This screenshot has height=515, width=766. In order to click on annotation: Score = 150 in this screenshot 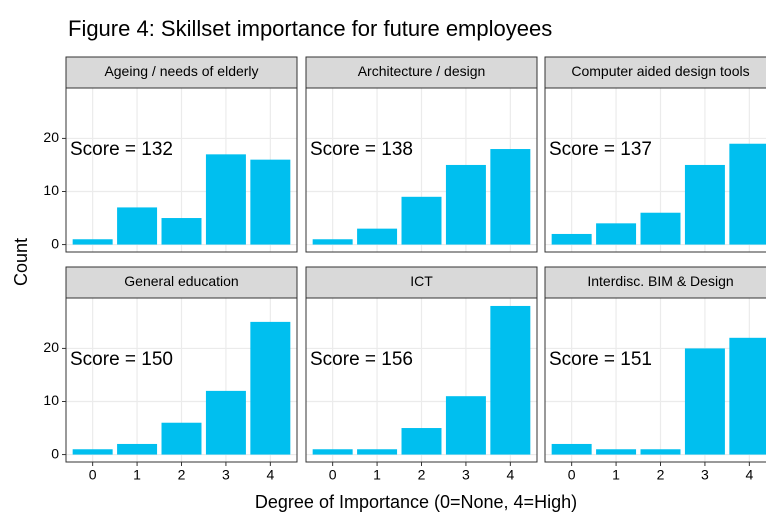, I will do `click(121, 359)`.